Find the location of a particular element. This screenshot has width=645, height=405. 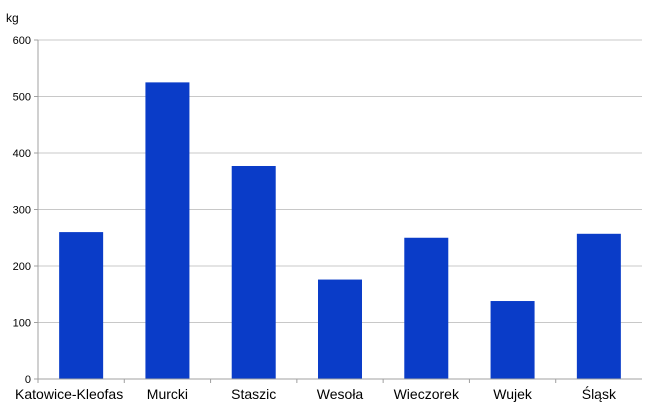

x-category-label: Wujek is located at coordinates (513, 394).